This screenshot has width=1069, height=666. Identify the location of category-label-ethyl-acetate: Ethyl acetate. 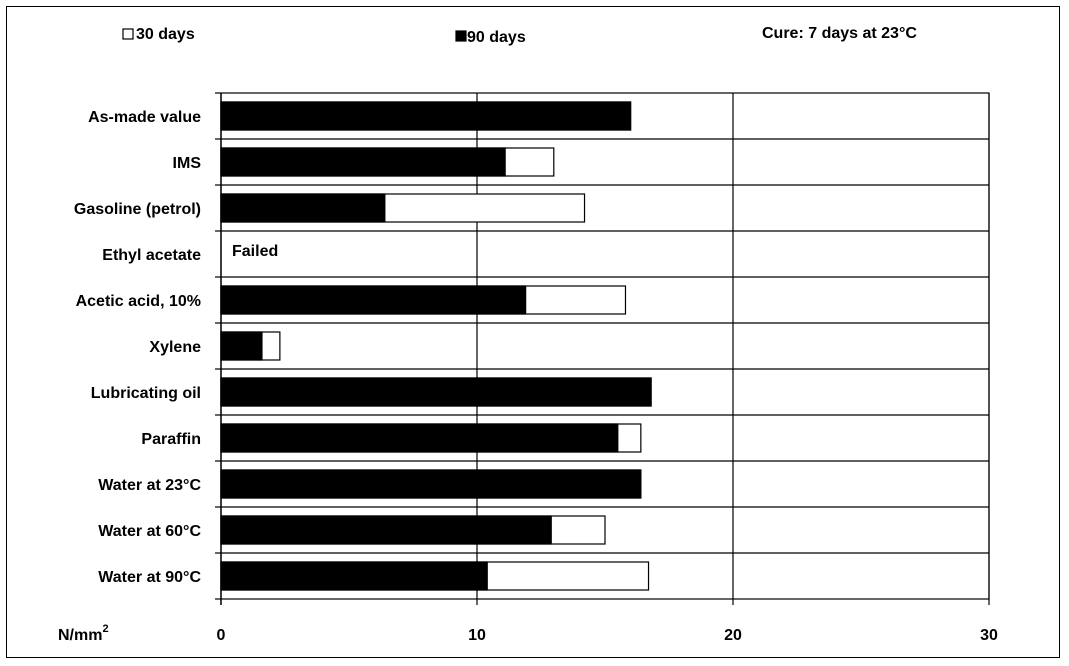
(151, 255).